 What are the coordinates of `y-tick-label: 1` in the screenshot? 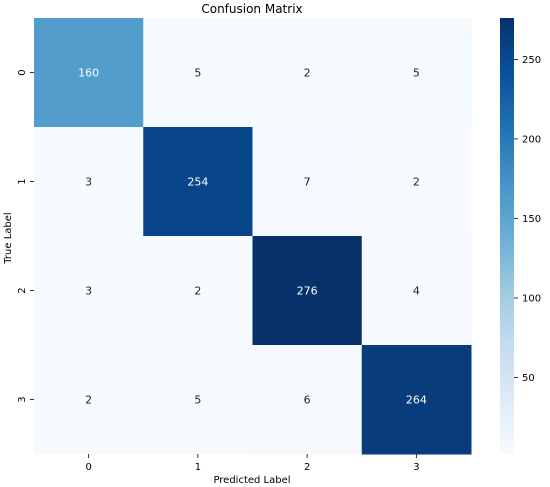 It's located at (22, 181).